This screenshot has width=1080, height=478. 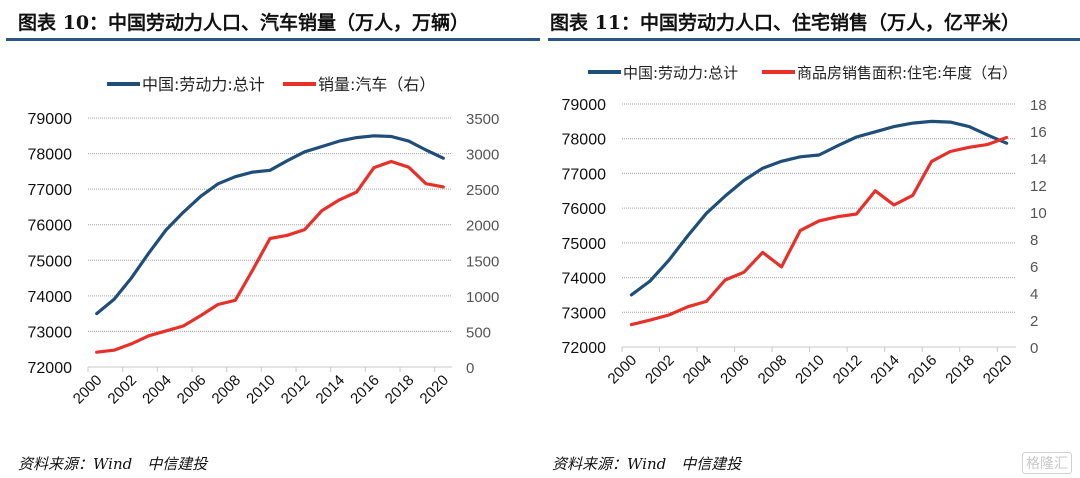 I want to click on y-right-tick-label: 2000, so click(x=482, y=226).